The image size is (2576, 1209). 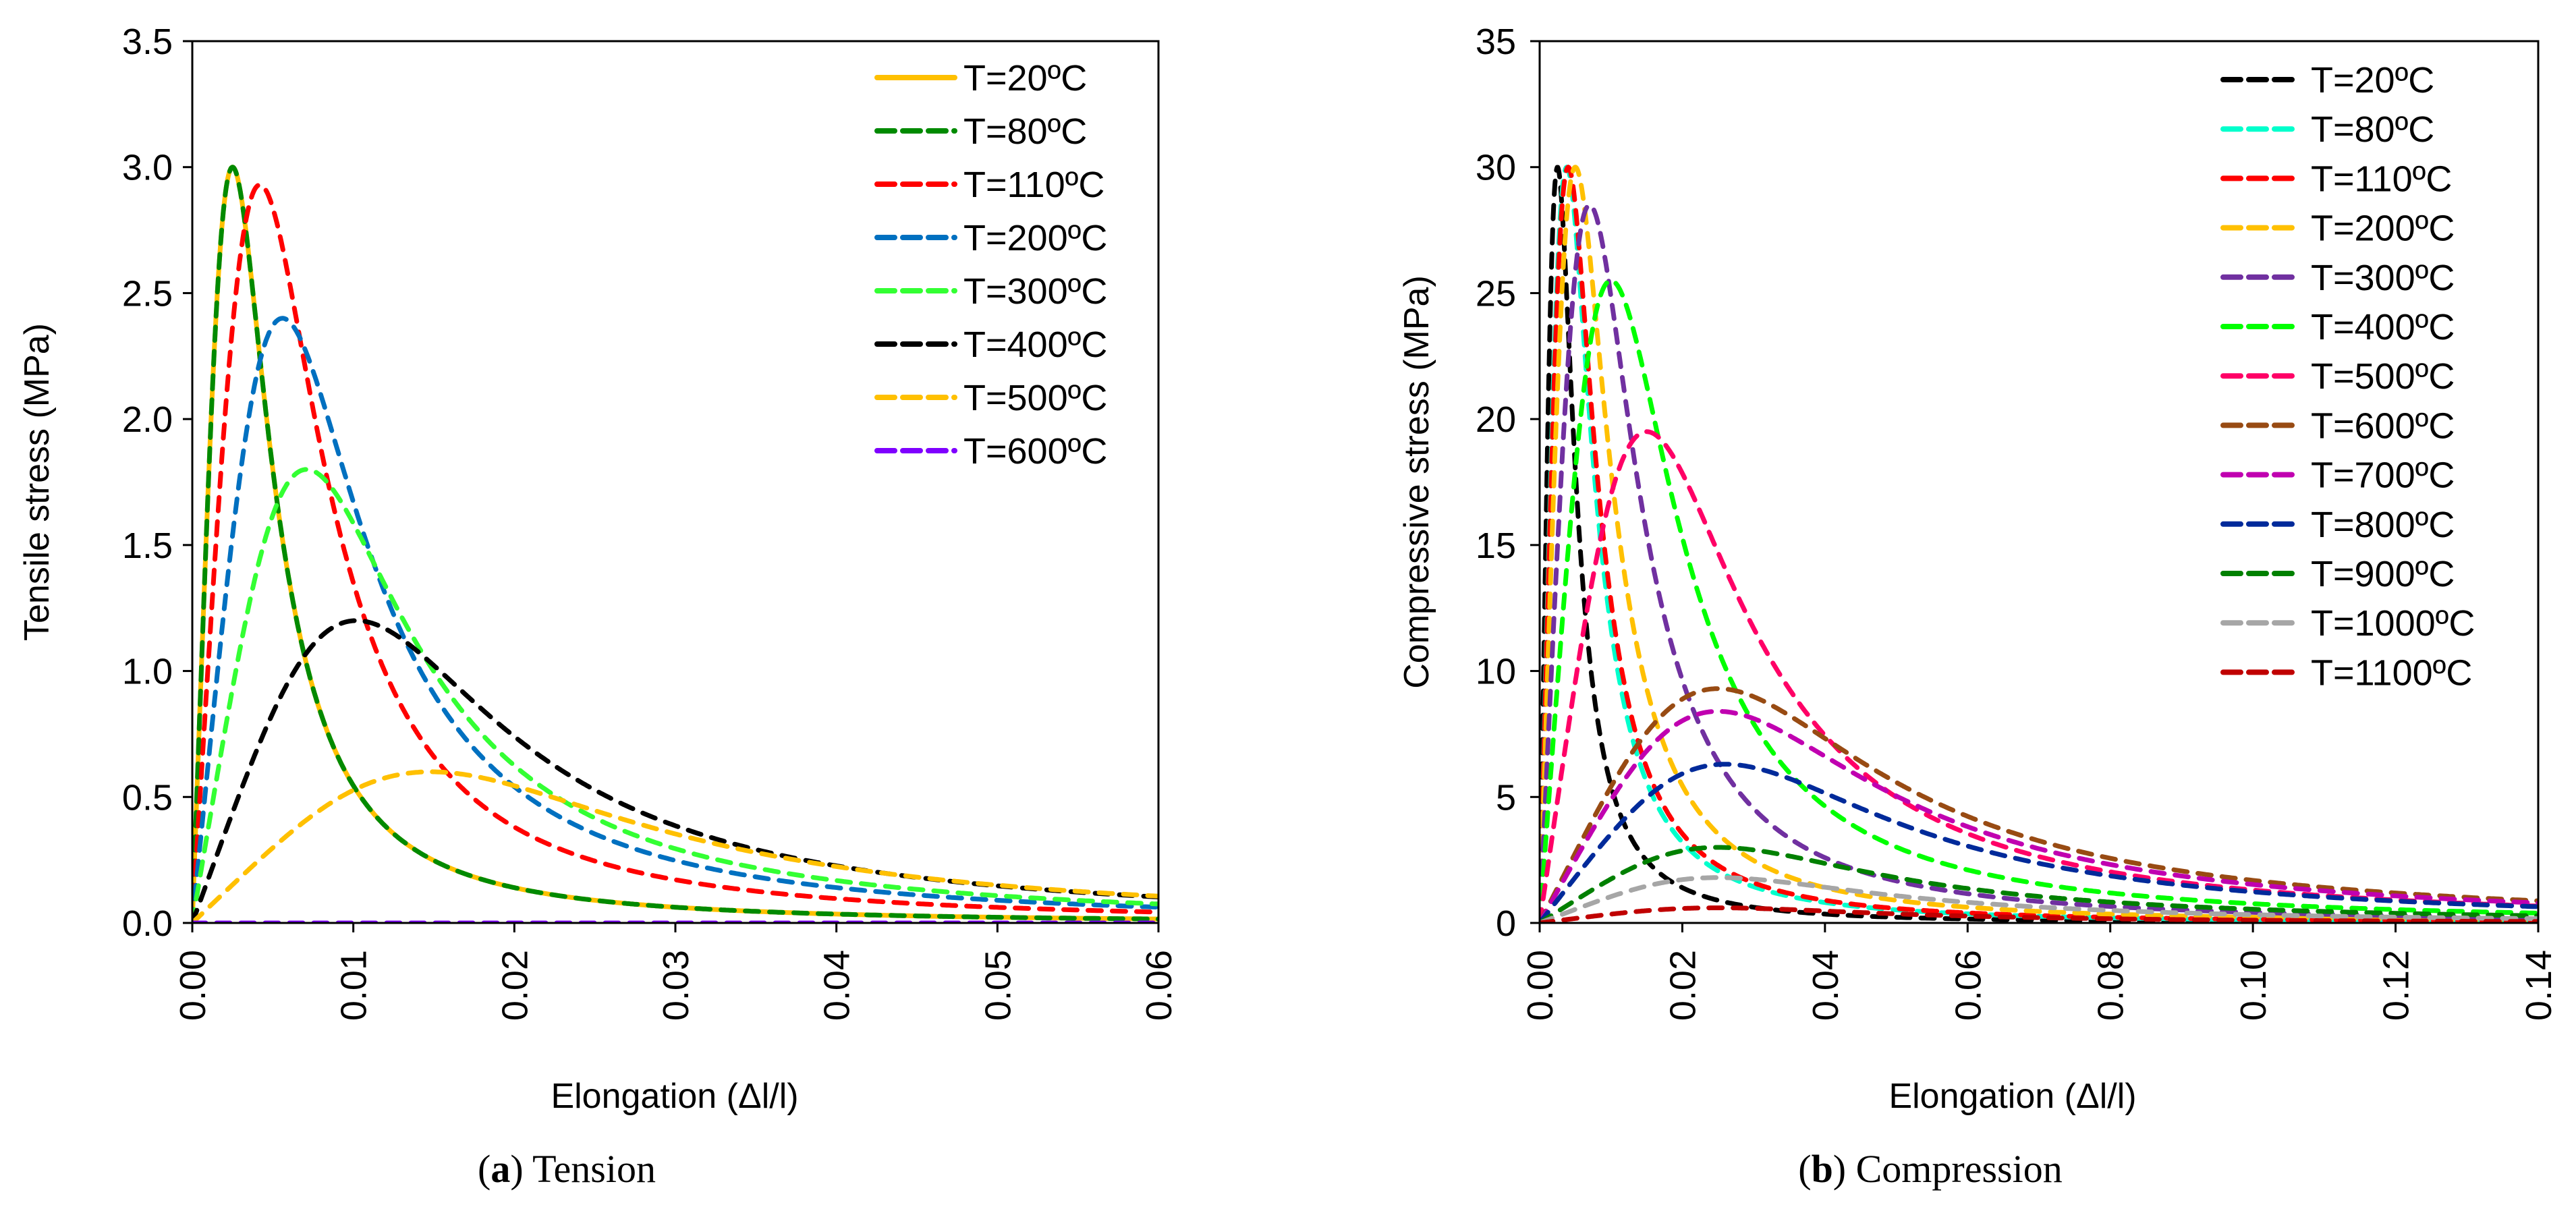 I want to click on y-axis-title: Compressive stress (MPa), so click(x=1416, y=482).